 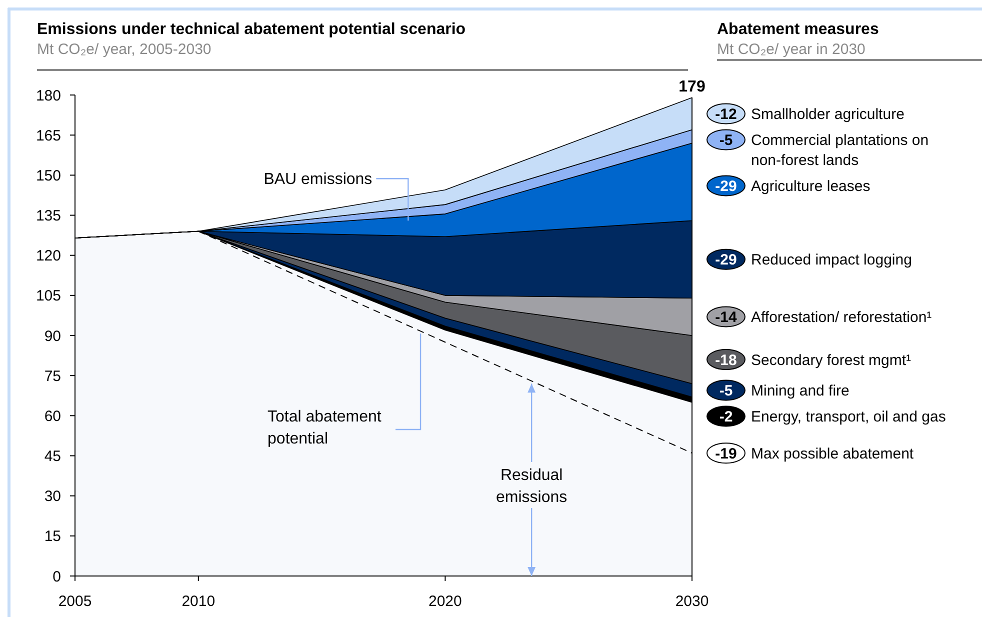 I want to click on legend-label: Agriculture leases, so click(x=810, y=186).